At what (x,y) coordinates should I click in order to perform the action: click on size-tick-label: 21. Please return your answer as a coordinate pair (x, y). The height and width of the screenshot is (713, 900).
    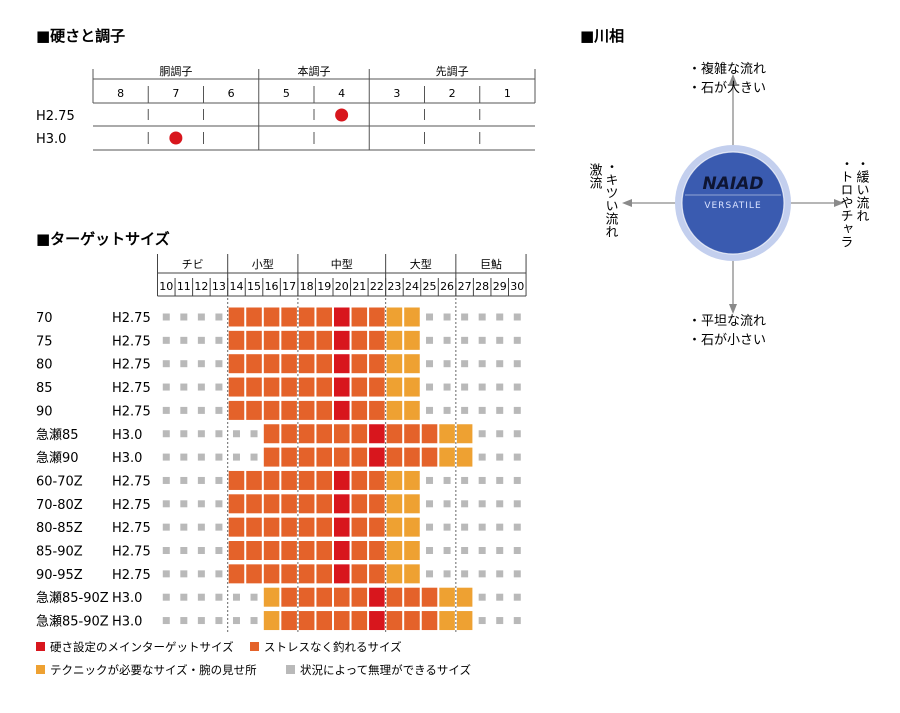
    Looking at the image, I should click on (359, 286).